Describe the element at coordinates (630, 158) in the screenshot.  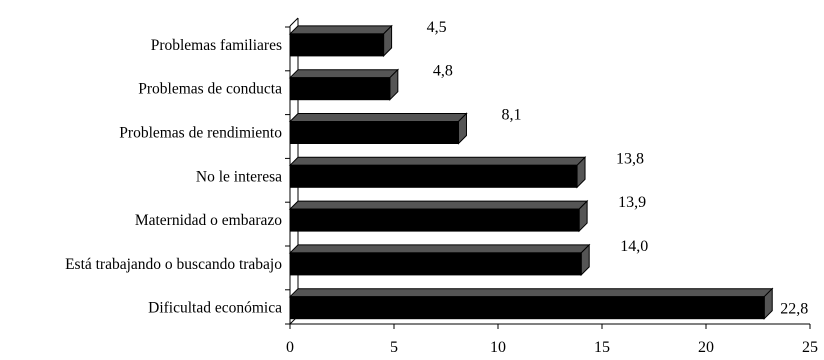
I see `value-label: 13,8` at that location.